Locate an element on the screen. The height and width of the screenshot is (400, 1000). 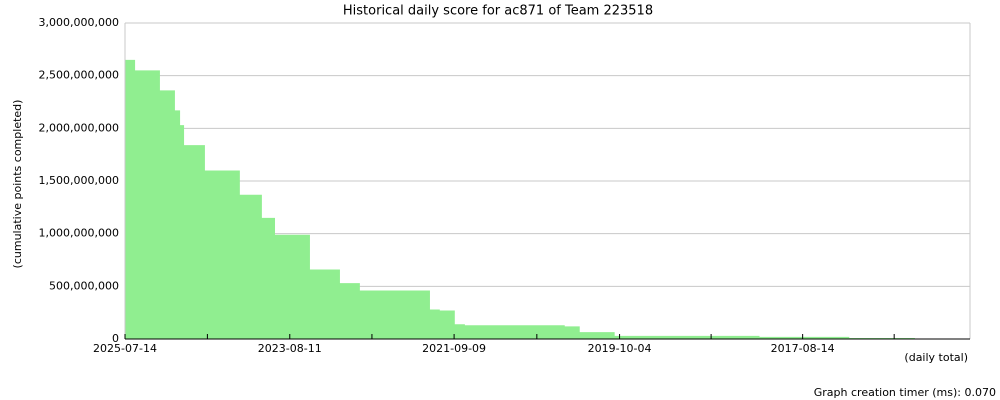
y-tick-label: 1,500,000,000 is located at coordinates (79, 180).